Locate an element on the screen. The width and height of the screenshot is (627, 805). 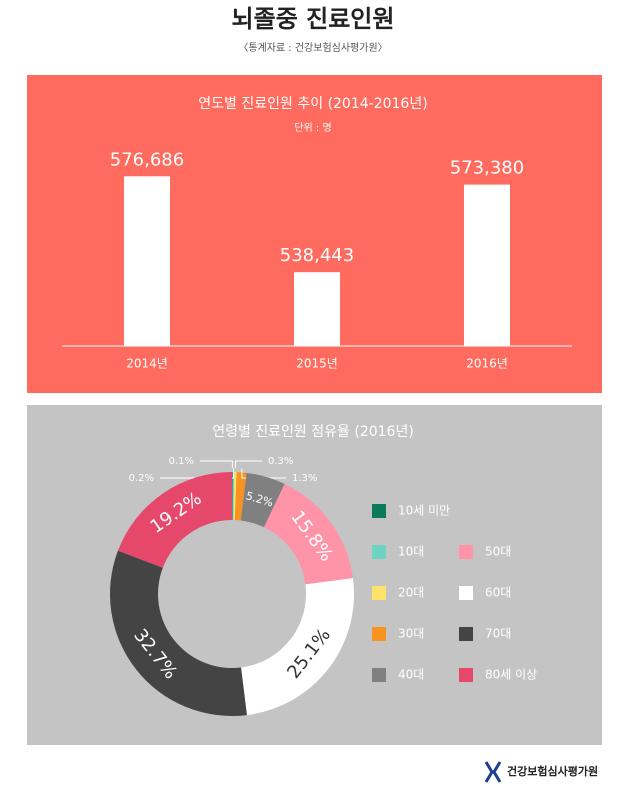
legend-label: 10대 is located at coordinates (411, 552).